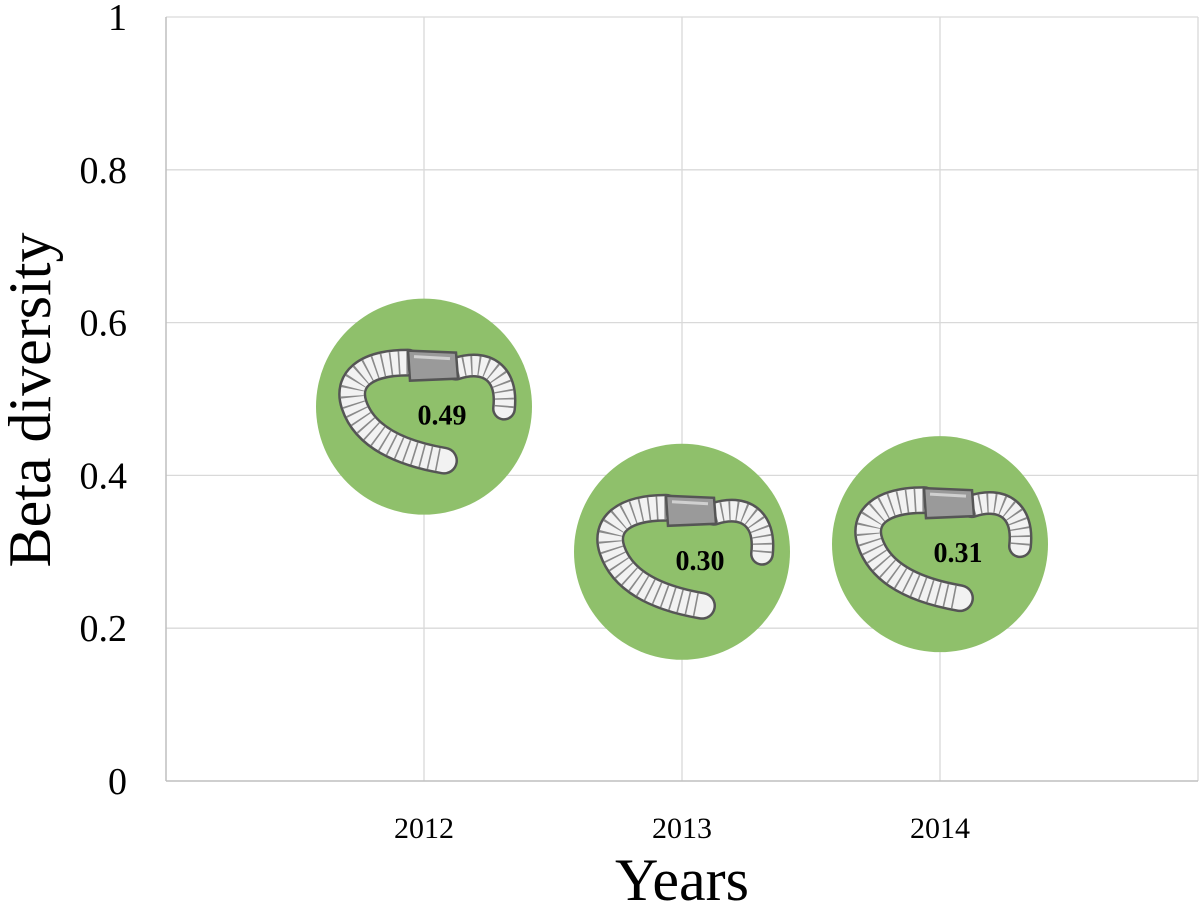 This screenshot has width=1200, height=918. I want to click on y-tick-label: 0.8, so click(104, 171).